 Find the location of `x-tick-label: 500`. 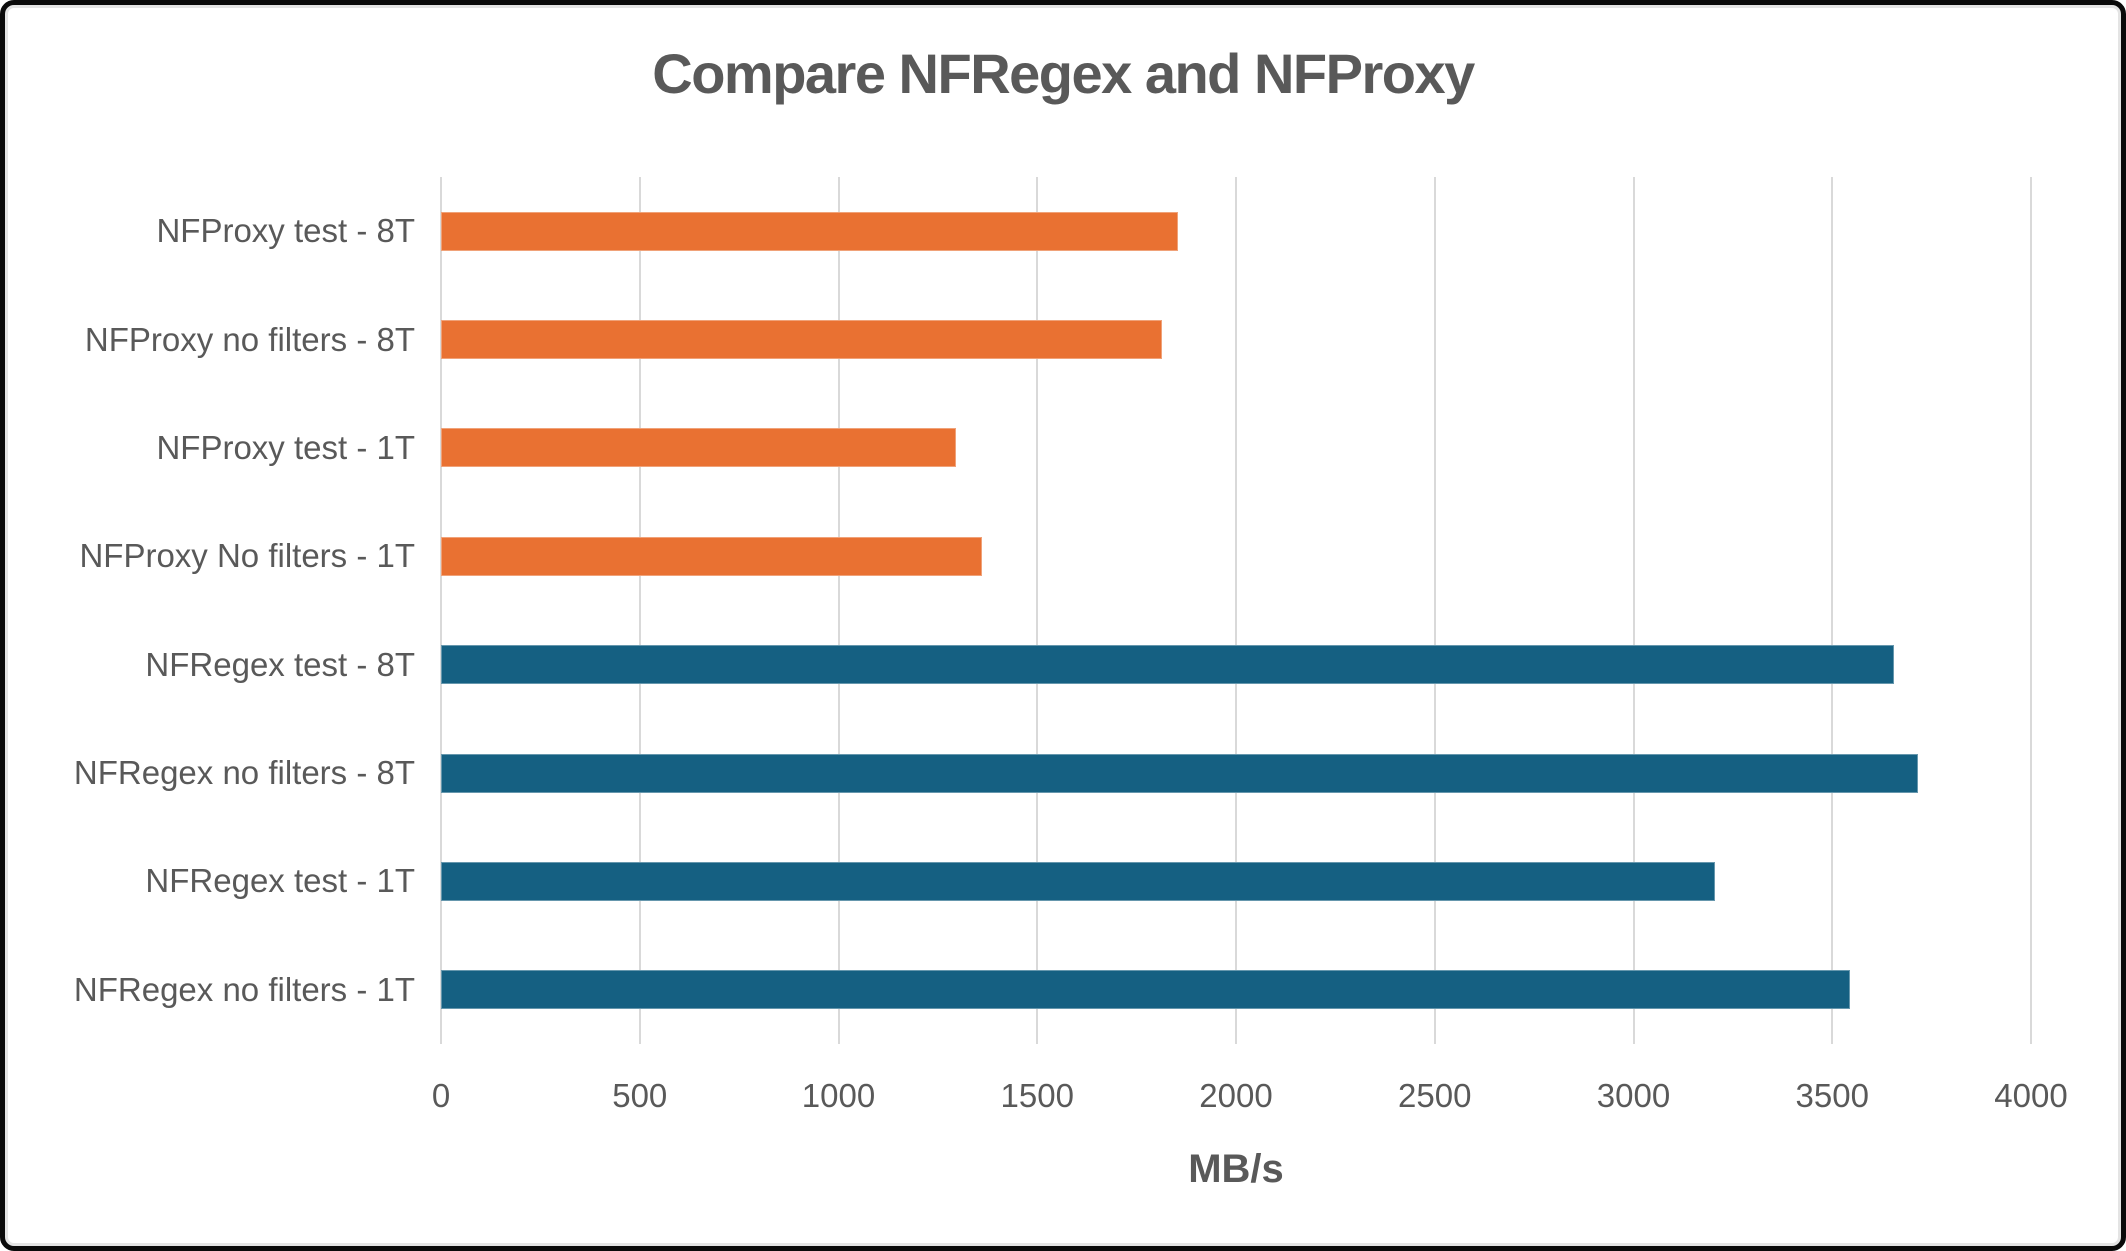

x-tick-label: 500 is located at coordinates (640, 1095).